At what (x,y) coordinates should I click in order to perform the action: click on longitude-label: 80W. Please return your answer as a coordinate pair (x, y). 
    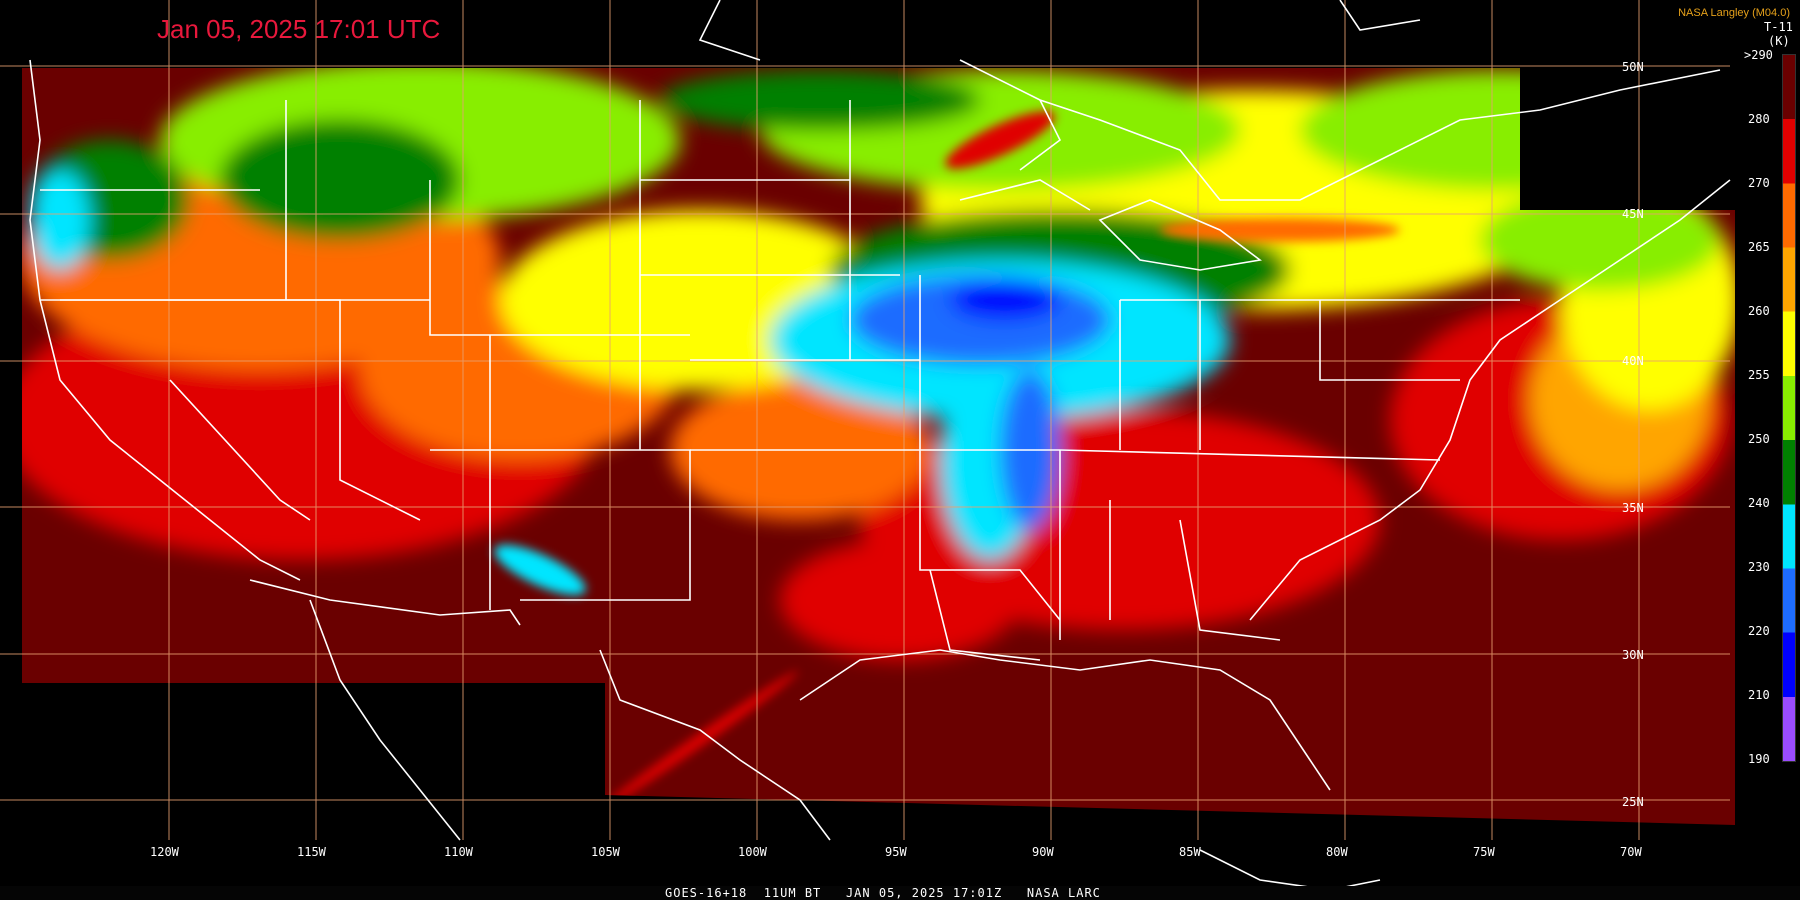
    Looking at the image, I should click on (1337, 852).